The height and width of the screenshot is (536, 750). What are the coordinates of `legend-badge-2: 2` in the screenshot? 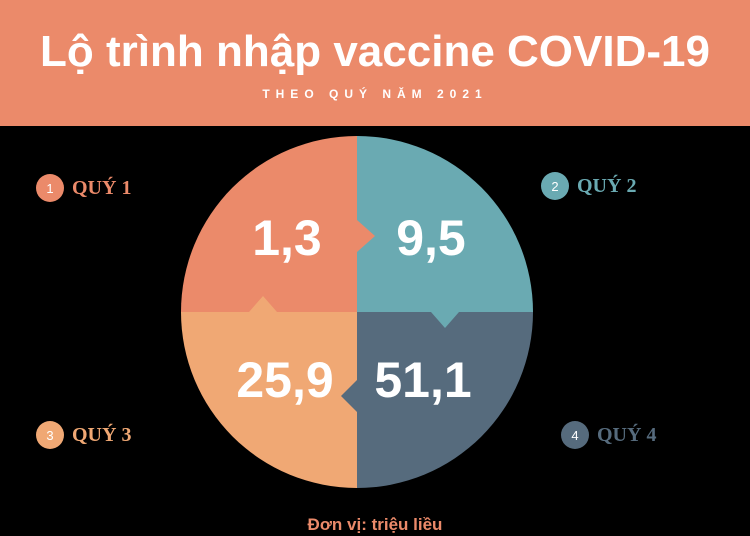 It's located at (555, 186).